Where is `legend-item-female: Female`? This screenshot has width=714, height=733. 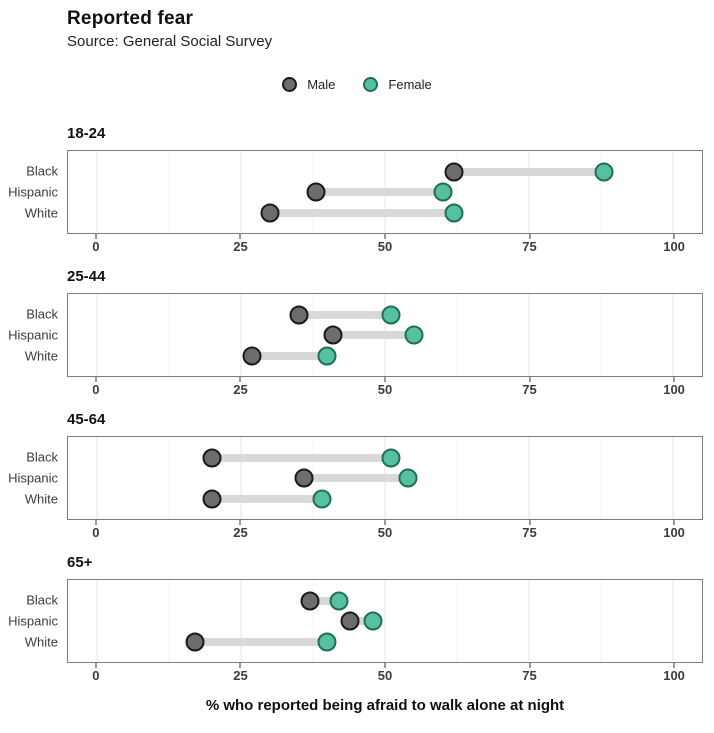 legend-item-female: Female is located at coordinates (397, 84).